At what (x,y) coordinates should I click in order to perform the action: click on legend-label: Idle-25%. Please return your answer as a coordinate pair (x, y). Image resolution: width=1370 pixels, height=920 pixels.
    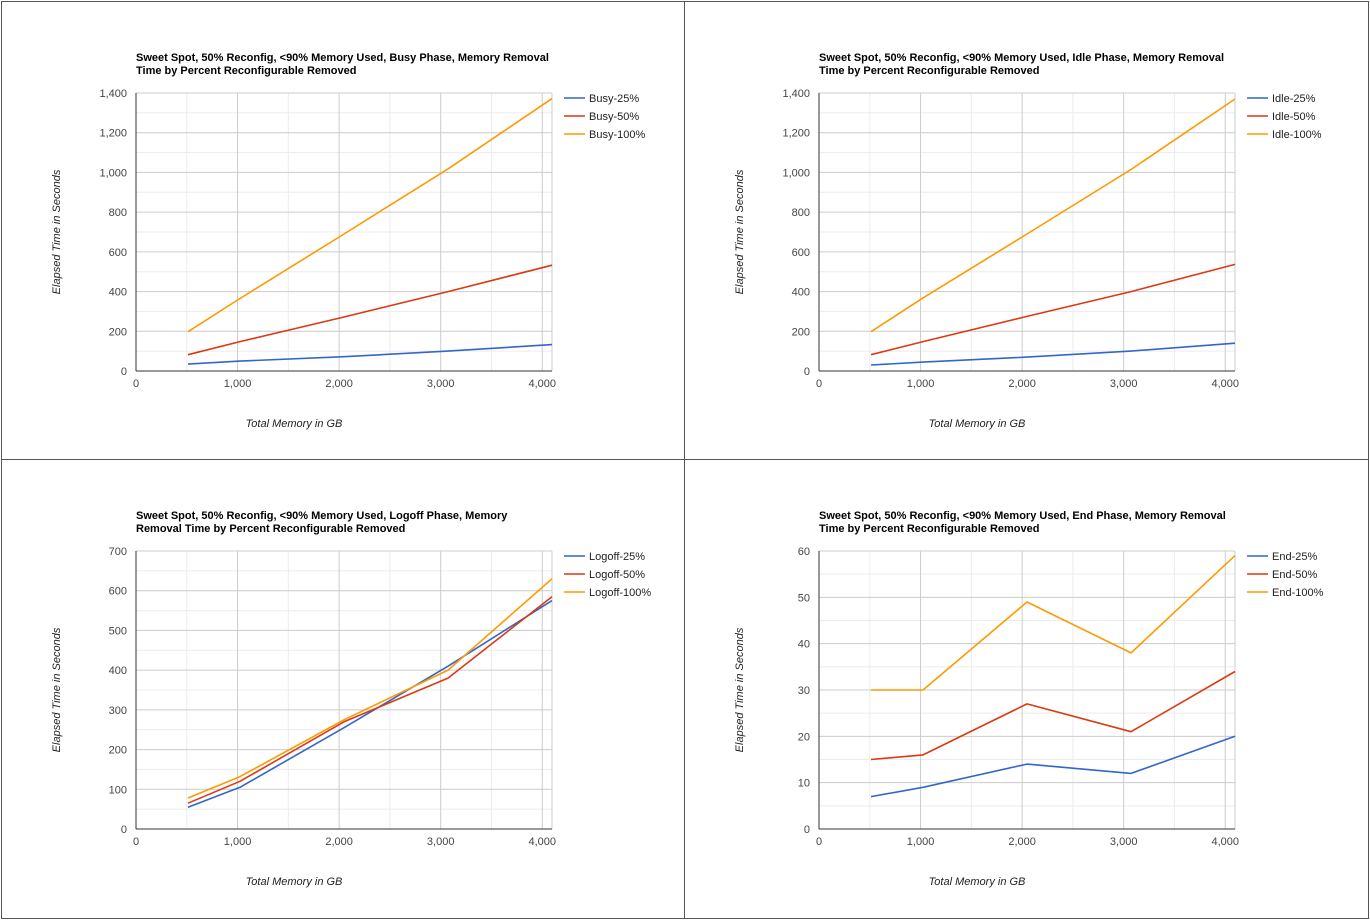
    Looking at the image, I should click on (1294, 99).